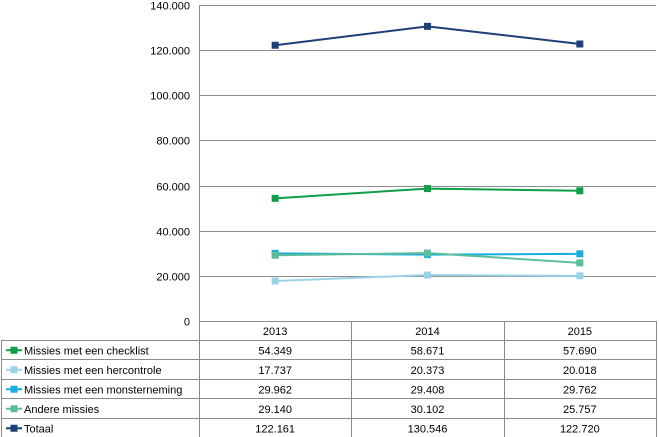 The height and width of the screenshot is (437, 659). I want to click on data-label-missies-met-een-monsterneming: 29.762, so click(580, 390).